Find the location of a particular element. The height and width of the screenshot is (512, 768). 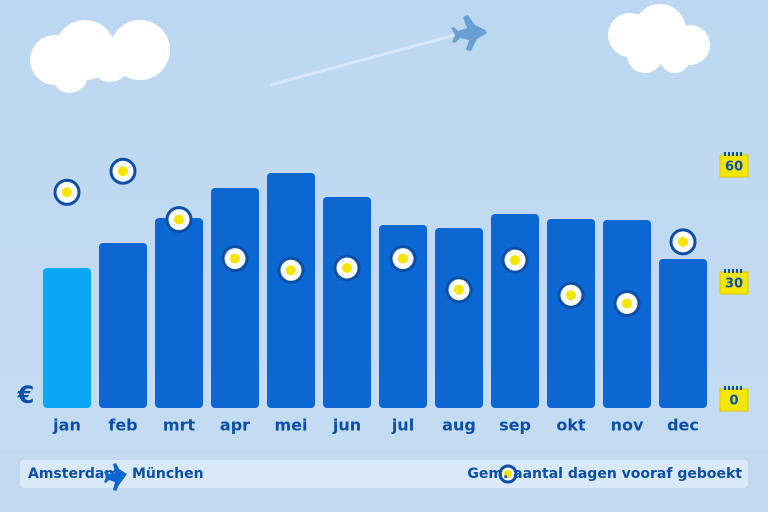

legend-bar is located at coordinates (384, 474).